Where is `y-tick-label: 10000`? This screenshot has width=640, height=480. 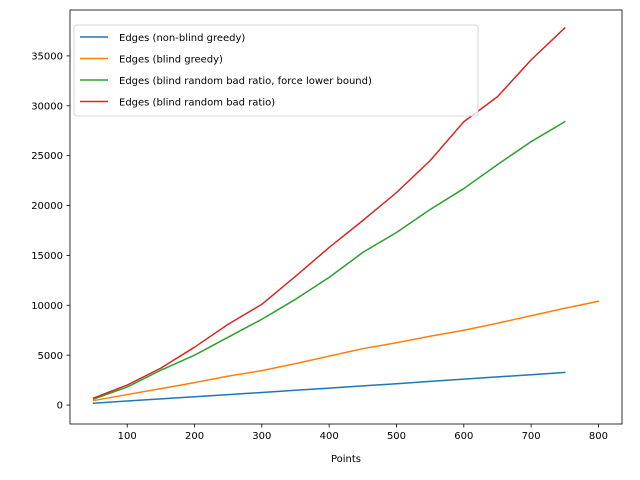 y-tick-label: 10000 is located at coordinates (47, 306).